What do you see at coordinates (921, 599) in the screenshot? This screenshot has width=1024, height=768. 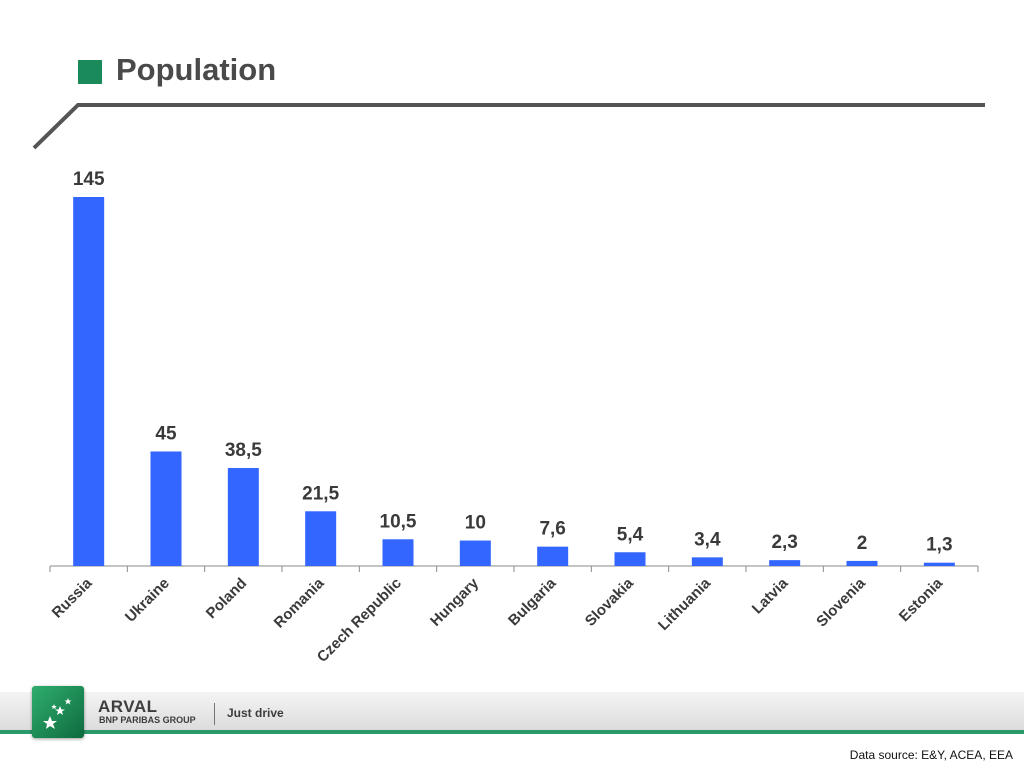 I see `category-label: Estonia` at bounding box center [921, 599].